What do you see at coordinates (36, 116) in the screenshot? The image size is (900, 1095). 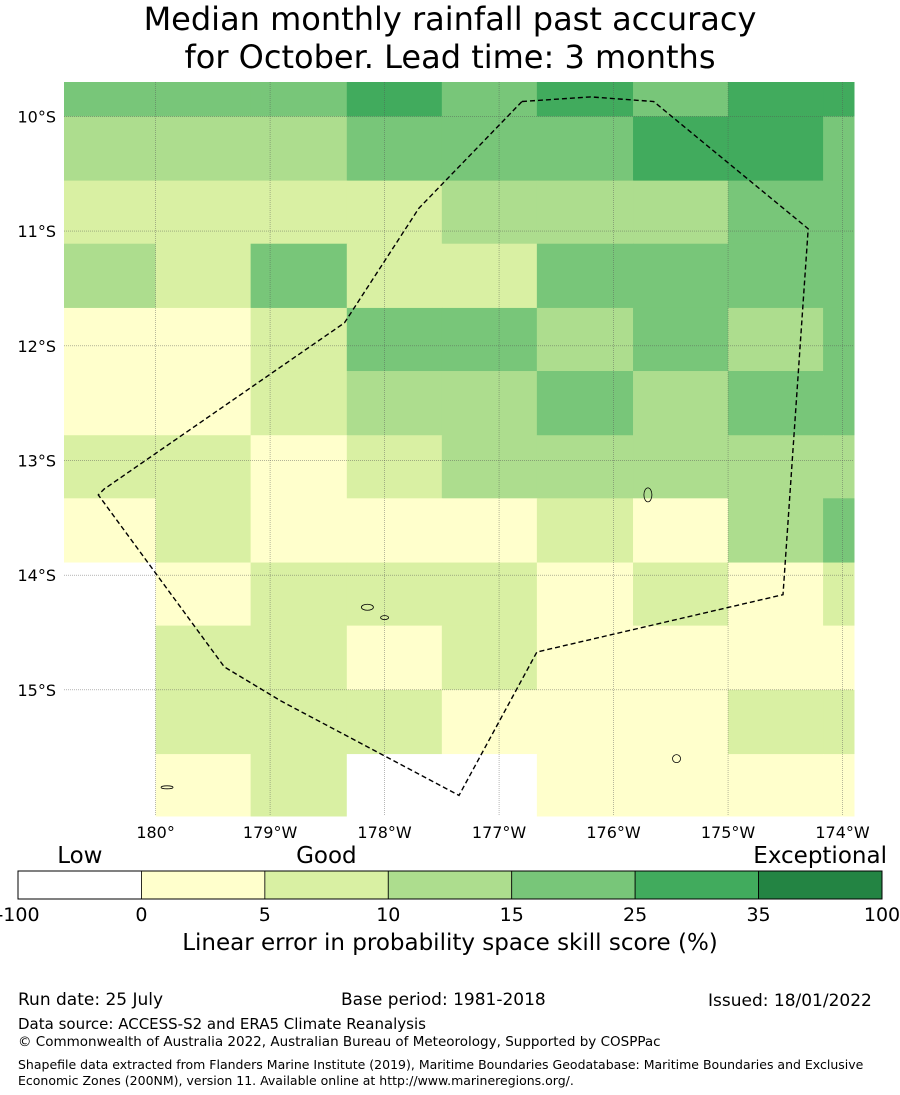 I see `latitude-tick-label: 10°S` at bounding box center [36, 116].